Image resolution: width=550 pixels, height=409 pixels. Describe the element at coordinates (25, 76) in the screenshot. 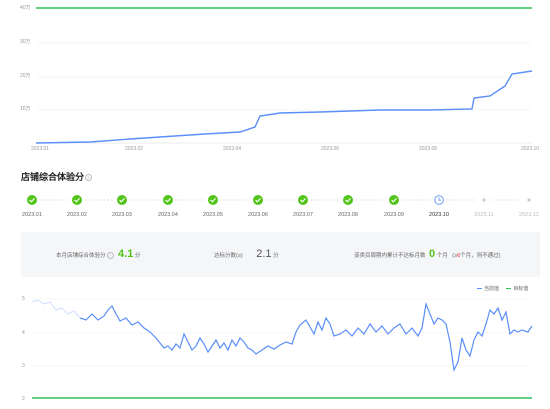

I see `y-tick-label: 20万` at that location.